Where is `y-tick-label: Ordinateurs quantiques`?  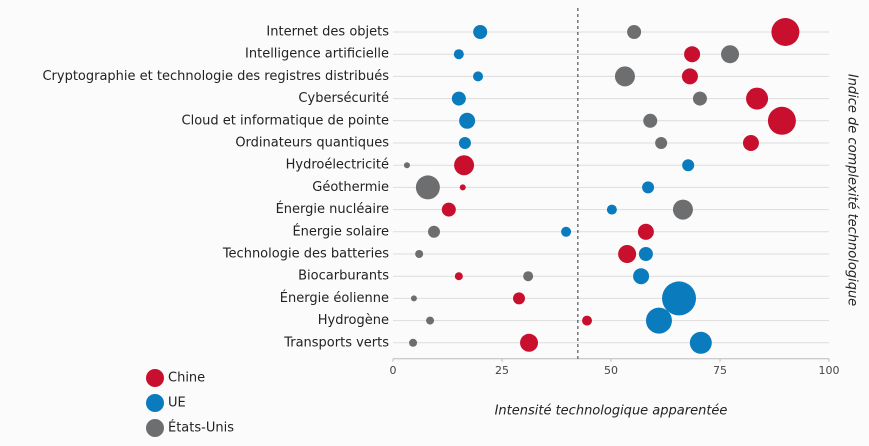
y-tick-label: Ordinateurs quantiques is located at coordinates (312, 143).